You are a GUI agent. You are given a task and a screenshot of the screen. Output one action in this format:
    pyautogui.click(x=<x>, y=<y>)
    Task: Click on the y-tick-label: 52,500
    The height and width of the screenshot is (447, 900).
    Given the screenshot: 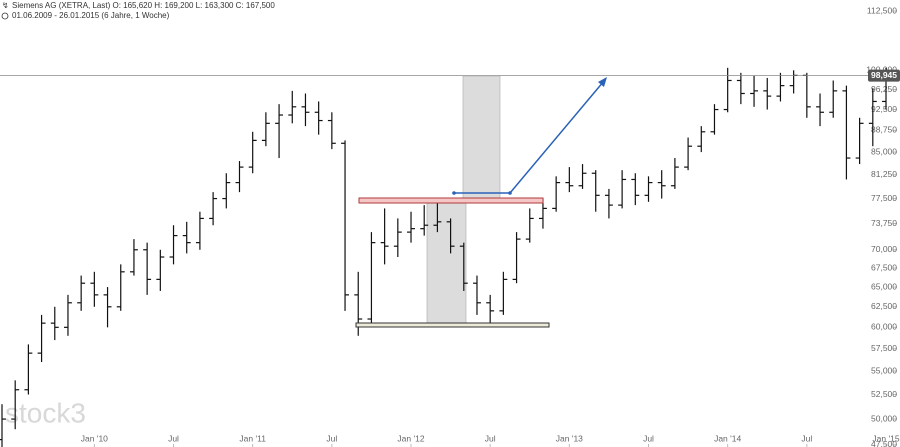 What is the action you would take?
    pyautogui.click(x=884, y=394)
    